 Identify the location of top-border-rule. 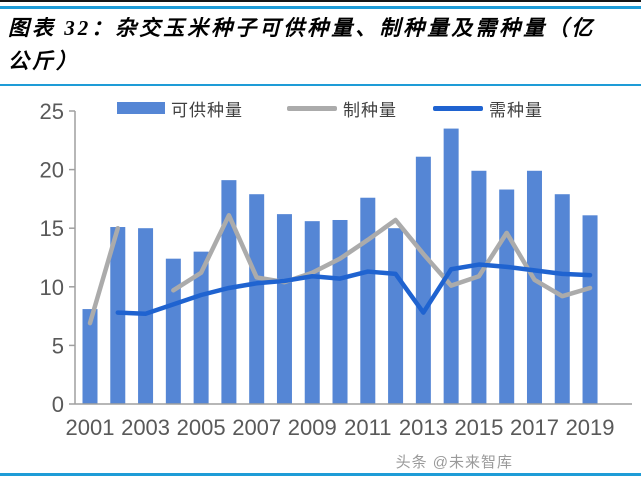
(320, 1).